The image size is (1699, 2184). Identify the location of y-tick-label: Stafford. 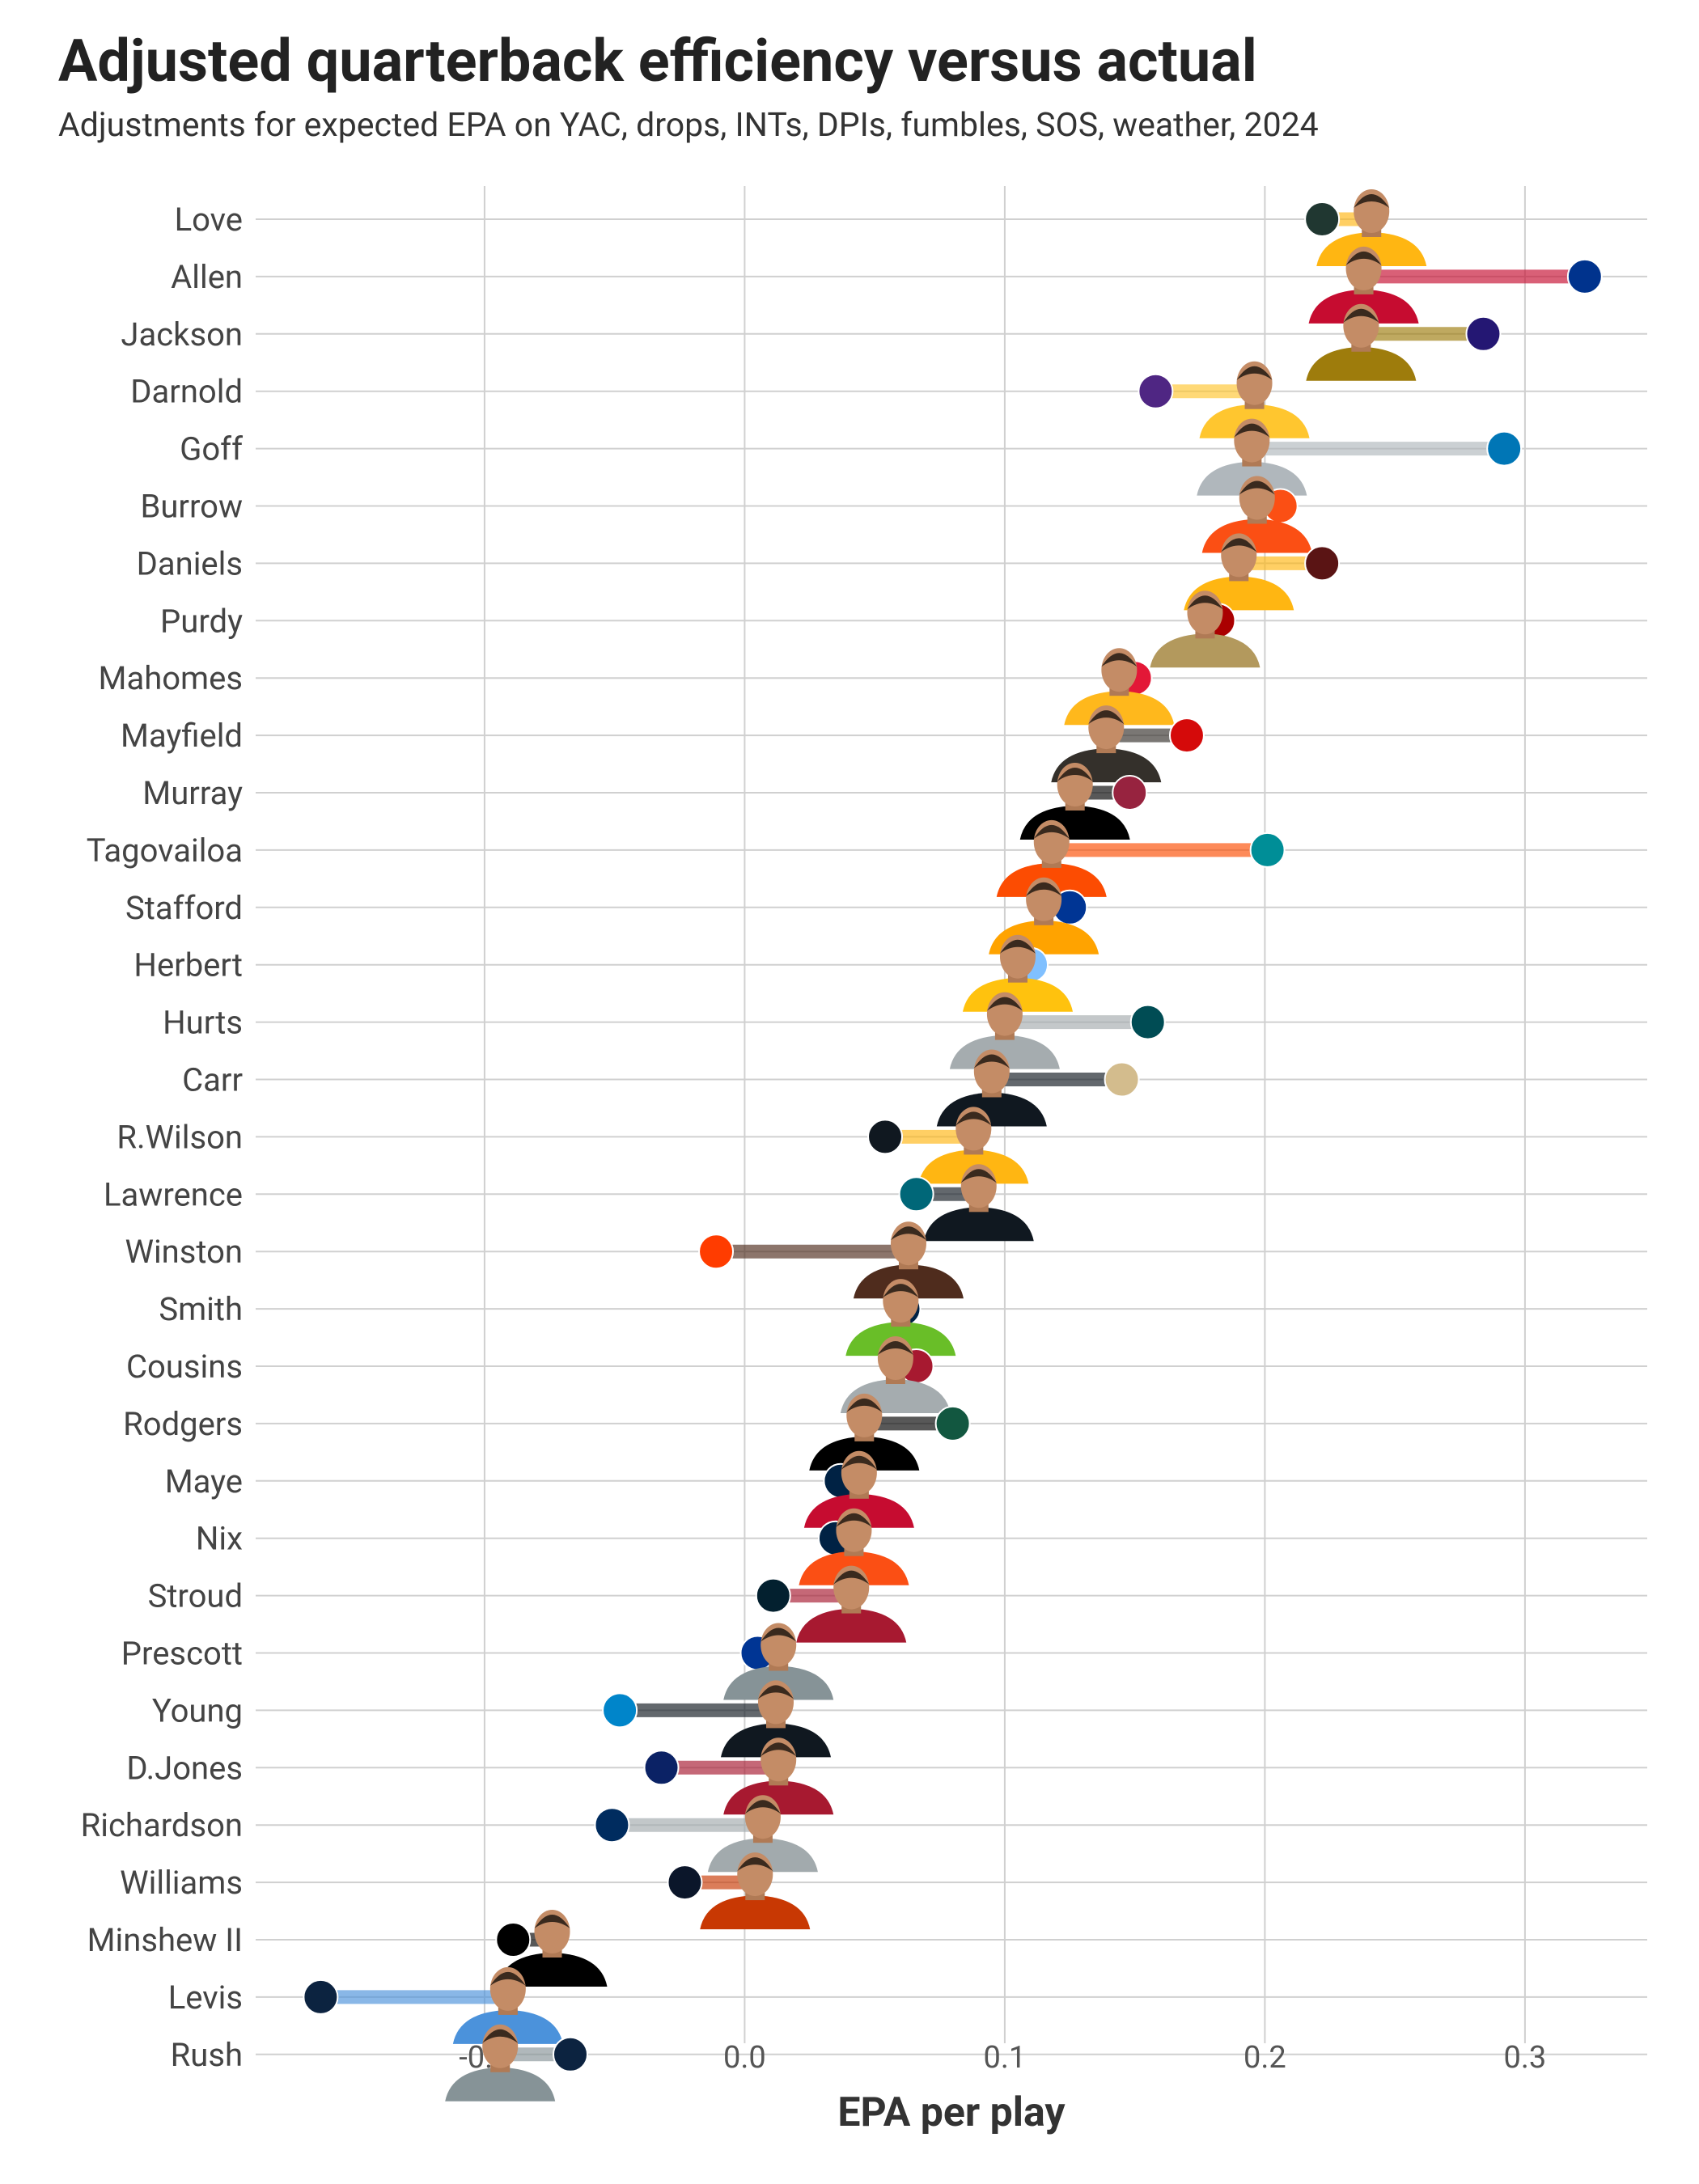
(184, 908).